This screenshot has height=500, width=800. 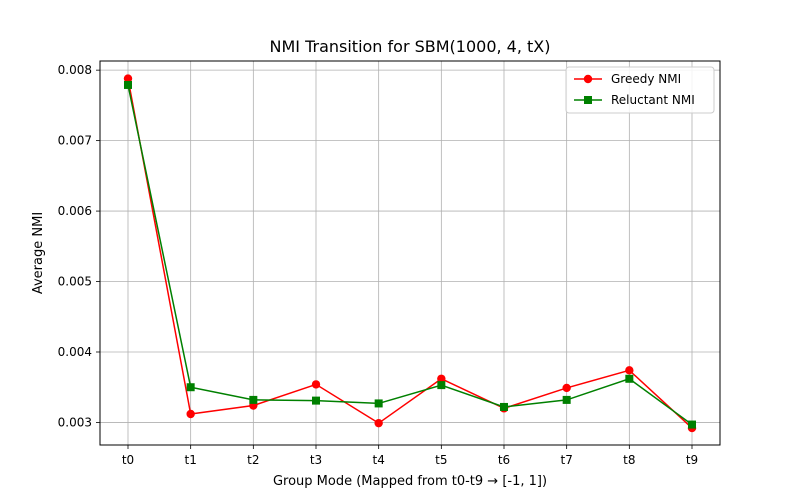 What do you see at coordinates (629, 460) in the screenshot?
I see `x-tick-label: t8` at bounding box center [629, 460].